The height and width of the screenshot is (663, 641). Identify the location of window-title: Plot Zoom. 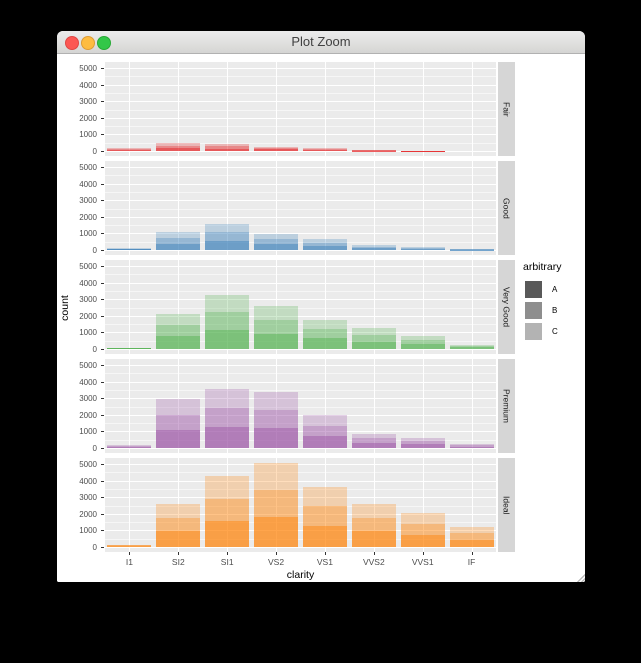
(321, 41).